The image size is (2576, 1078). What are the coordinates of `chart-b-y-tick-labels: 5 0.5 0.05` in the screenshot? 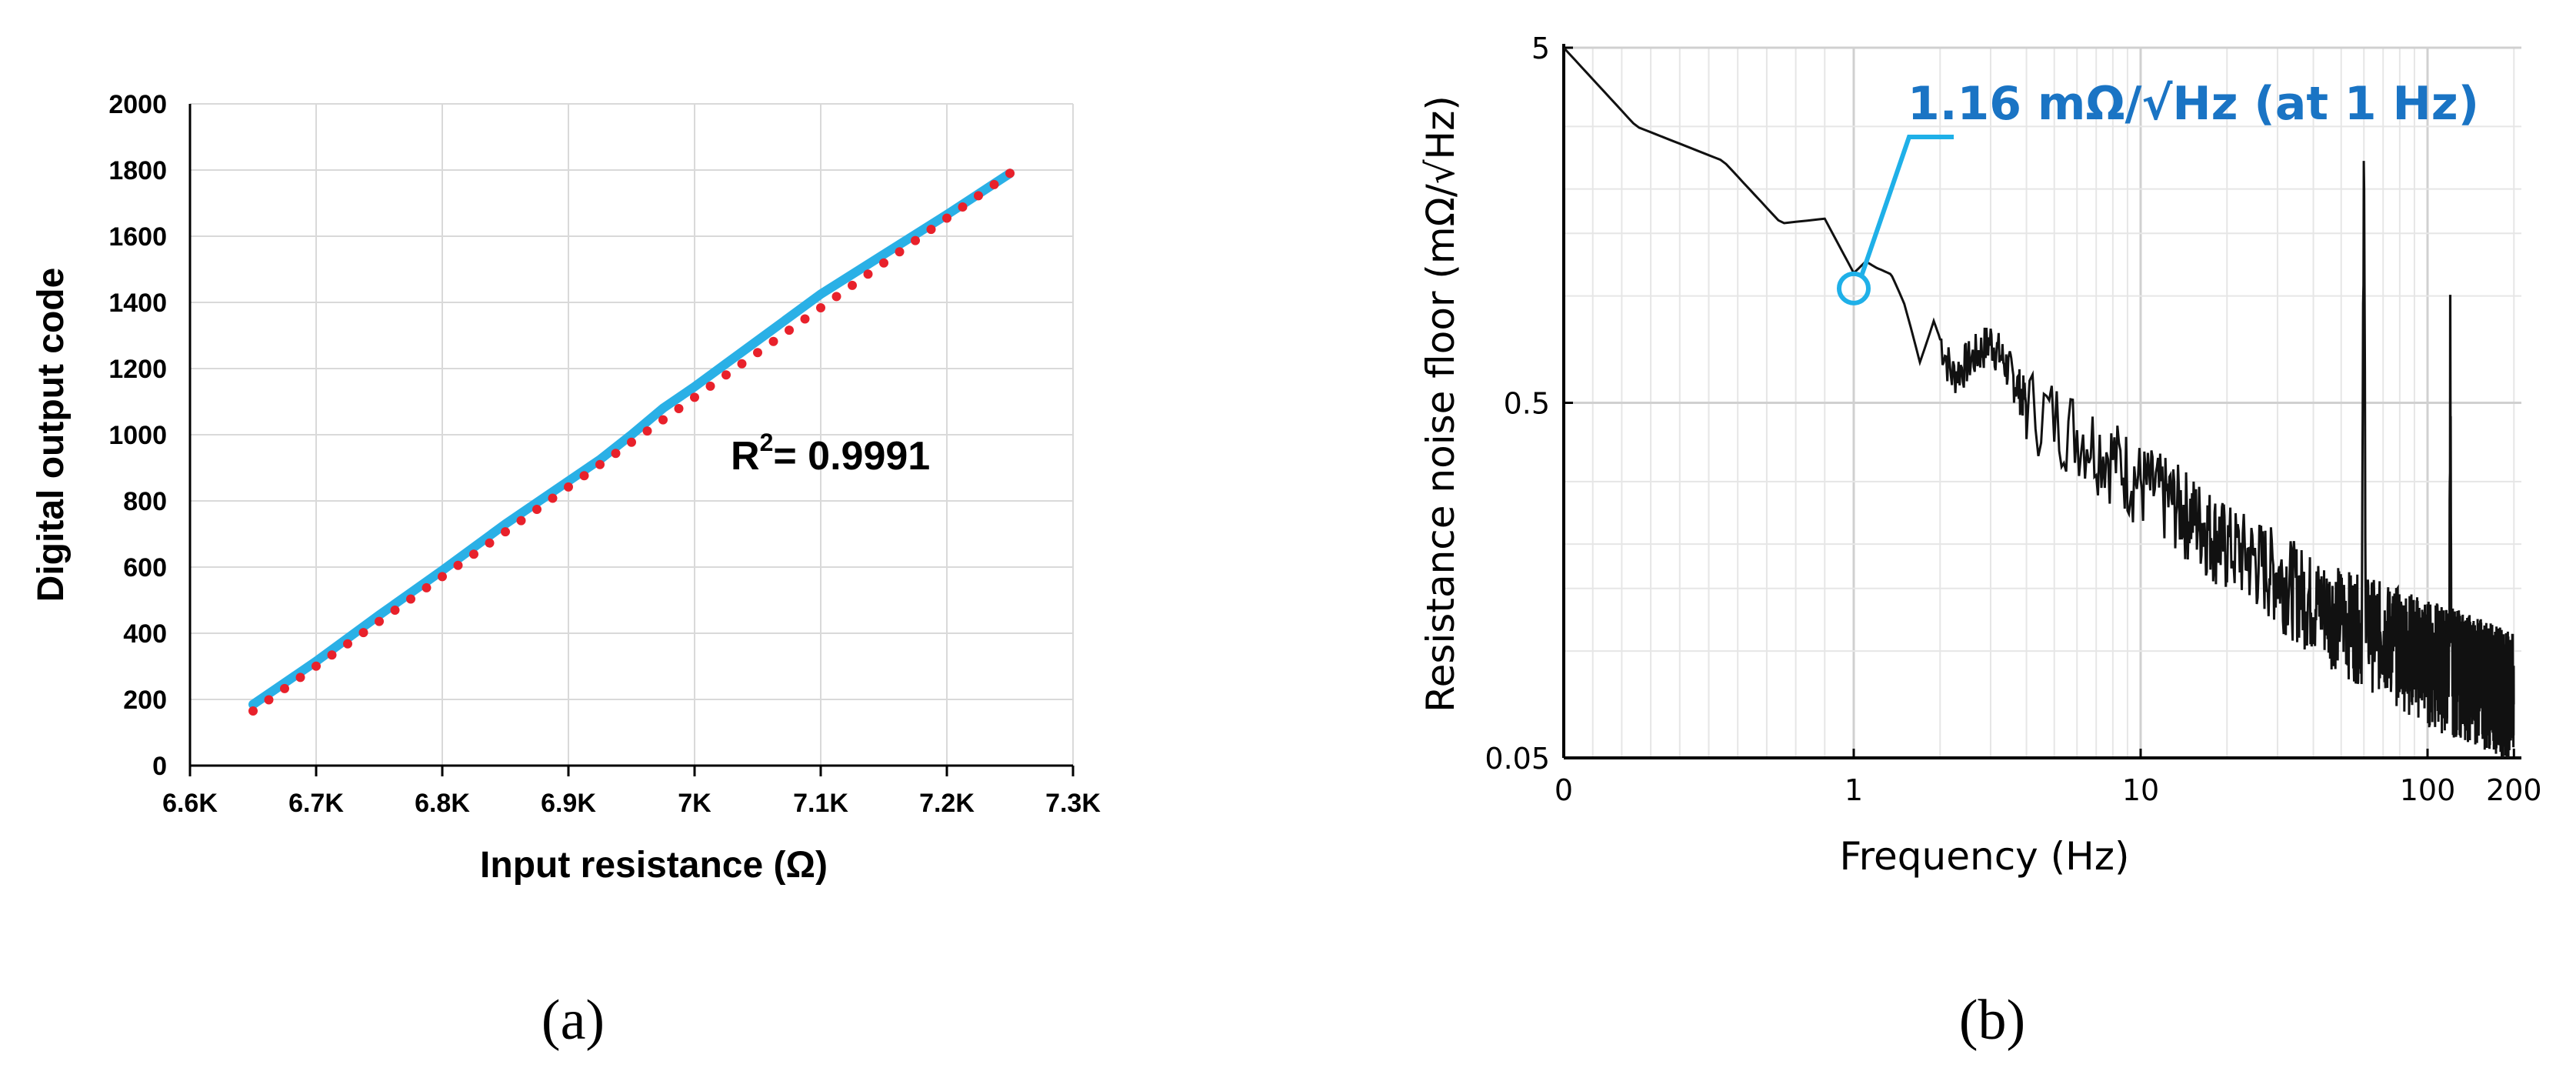 It's located at (1517, 404).